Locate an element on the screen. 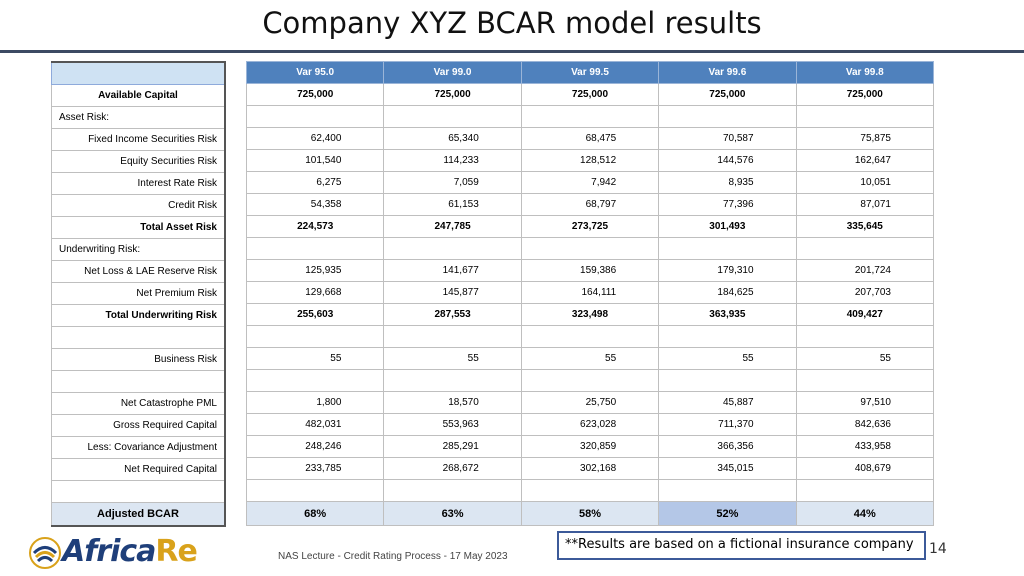 The image size is (1024, 576). table-cell: 268,672 is located at coordinates (452, 468).